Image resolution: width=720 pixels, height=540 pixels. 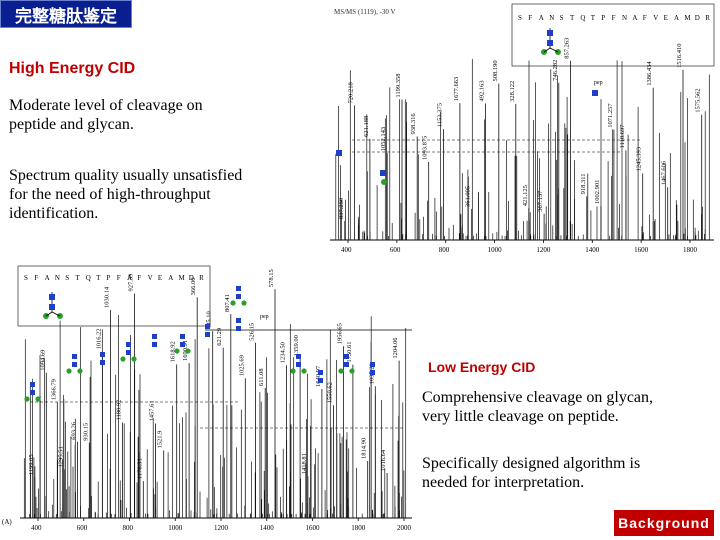 I want to click on peak-label: 621.188, so click(x=366, y=126).